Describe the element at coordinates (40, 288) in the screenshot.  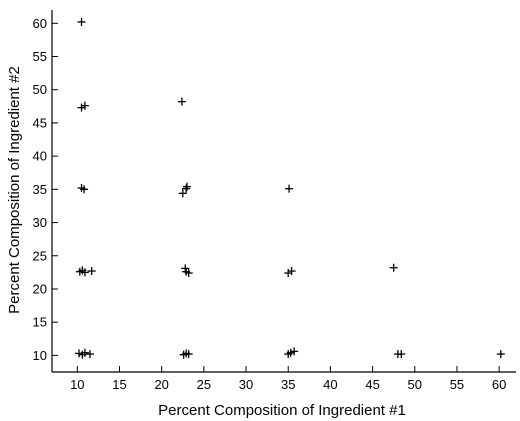
I see `y-tick-label: 20` at that location.